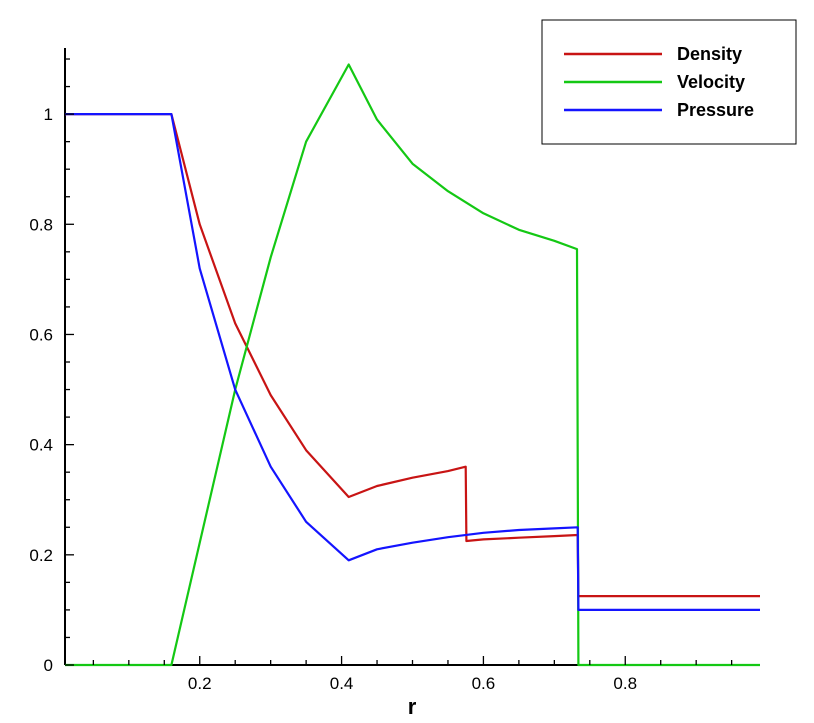 The image size is (814, 723). Describe the element at coordinates (41, 445) in the screenshot. I see `y-tick-label: 0.4` at that location.